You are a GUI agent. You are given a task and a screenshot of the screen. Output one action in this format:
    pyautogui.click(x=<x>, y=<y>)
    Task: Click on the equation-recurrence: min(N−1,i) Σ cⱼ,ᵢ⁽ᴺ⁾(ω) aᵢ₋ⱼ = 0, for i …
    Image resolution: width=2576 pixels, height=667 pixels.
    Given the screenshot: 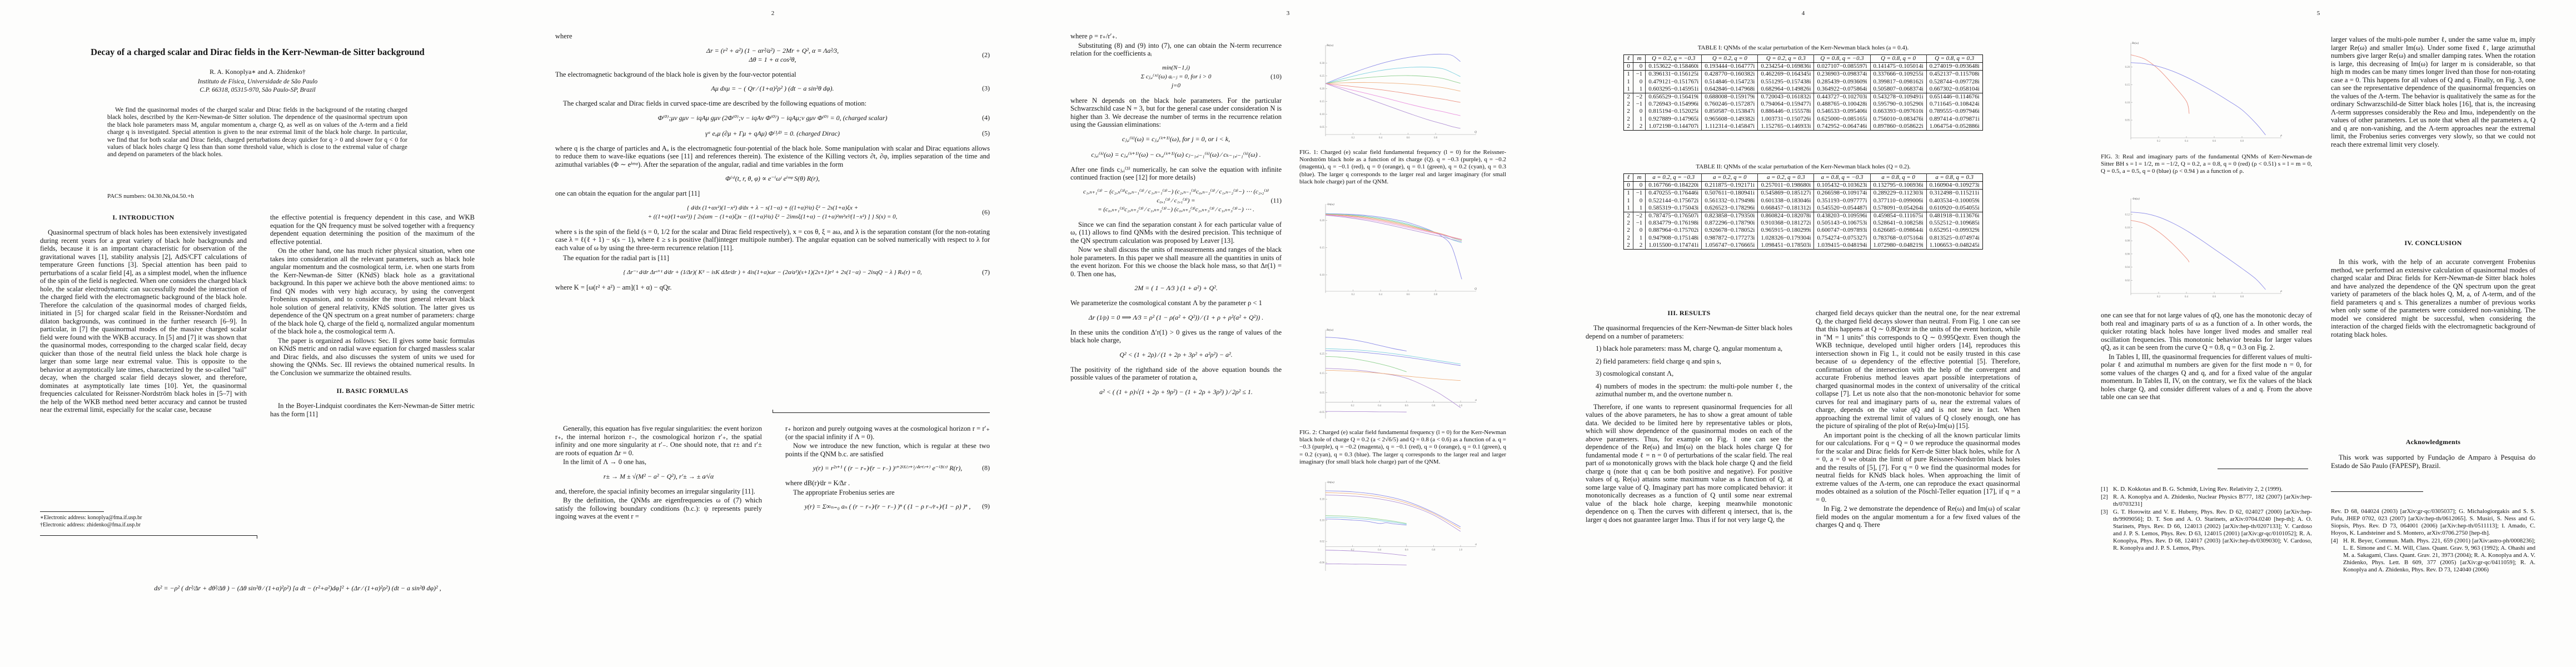 What is the action you would take?
    pyautogui.click(x=1176, y=76)
    